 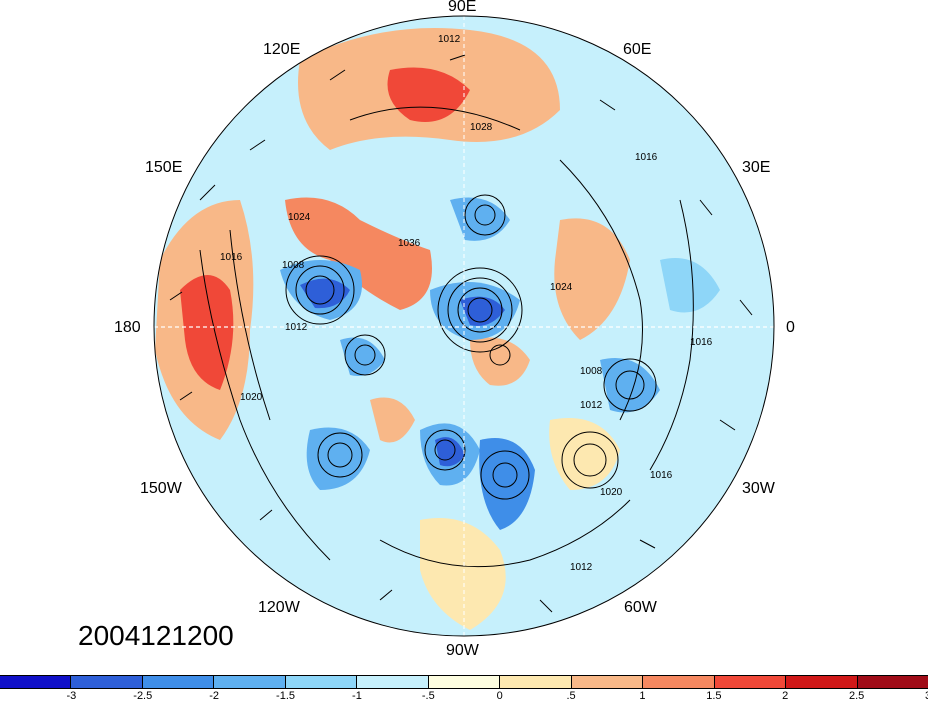 I want to click on lon-label-30w: 30W, so click(x=758, y=488).